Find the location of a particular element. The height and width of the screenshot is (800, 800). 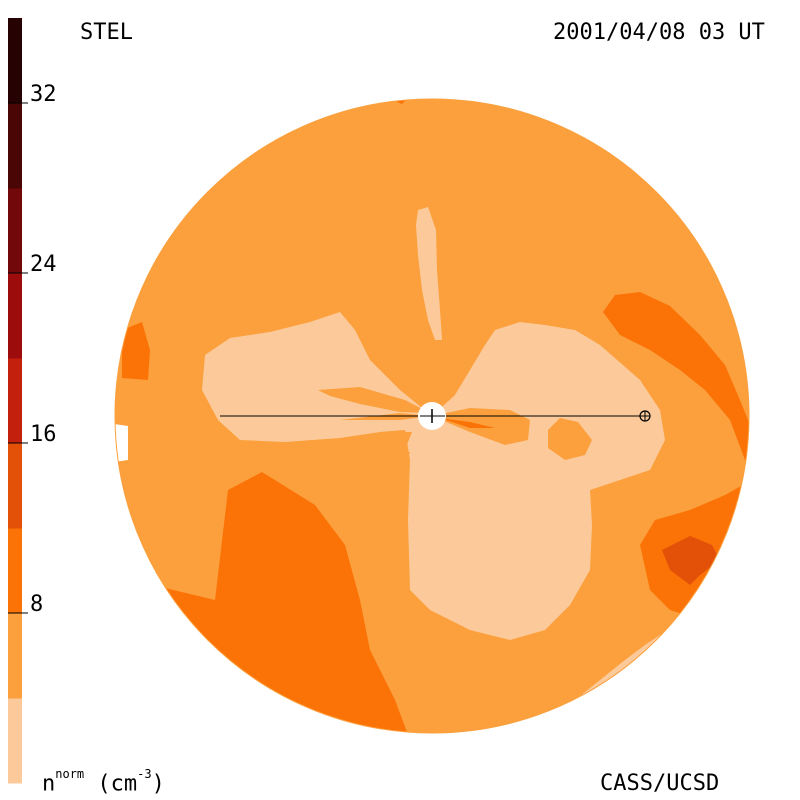

colorbar-units-label: nnorm (cm-3) is located at coordinates (103, 782).